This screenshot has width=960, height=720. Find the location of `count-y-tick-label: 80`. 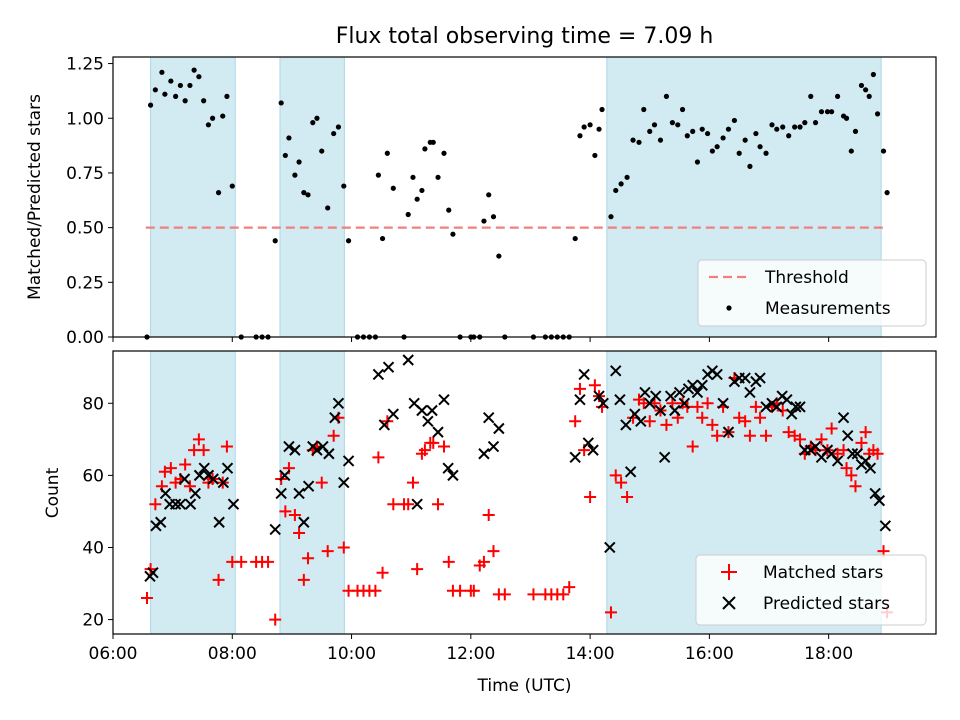

count-y-tick-label: 80 is located at coordinates (93, 404).